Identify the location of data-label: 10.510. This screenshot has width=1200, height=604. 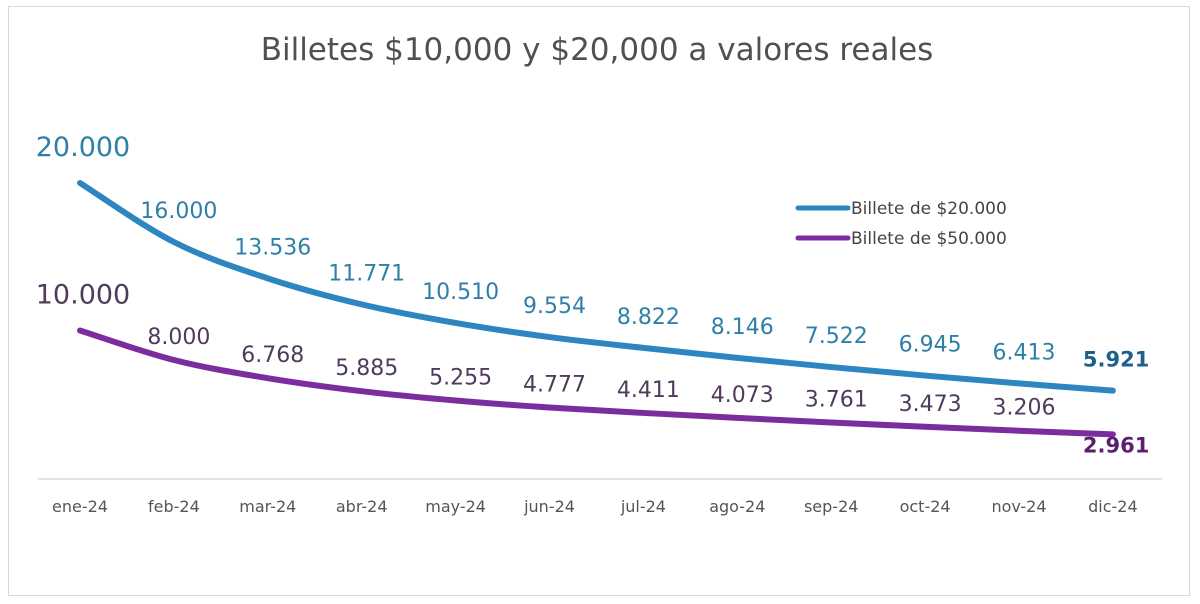
(460, 292).